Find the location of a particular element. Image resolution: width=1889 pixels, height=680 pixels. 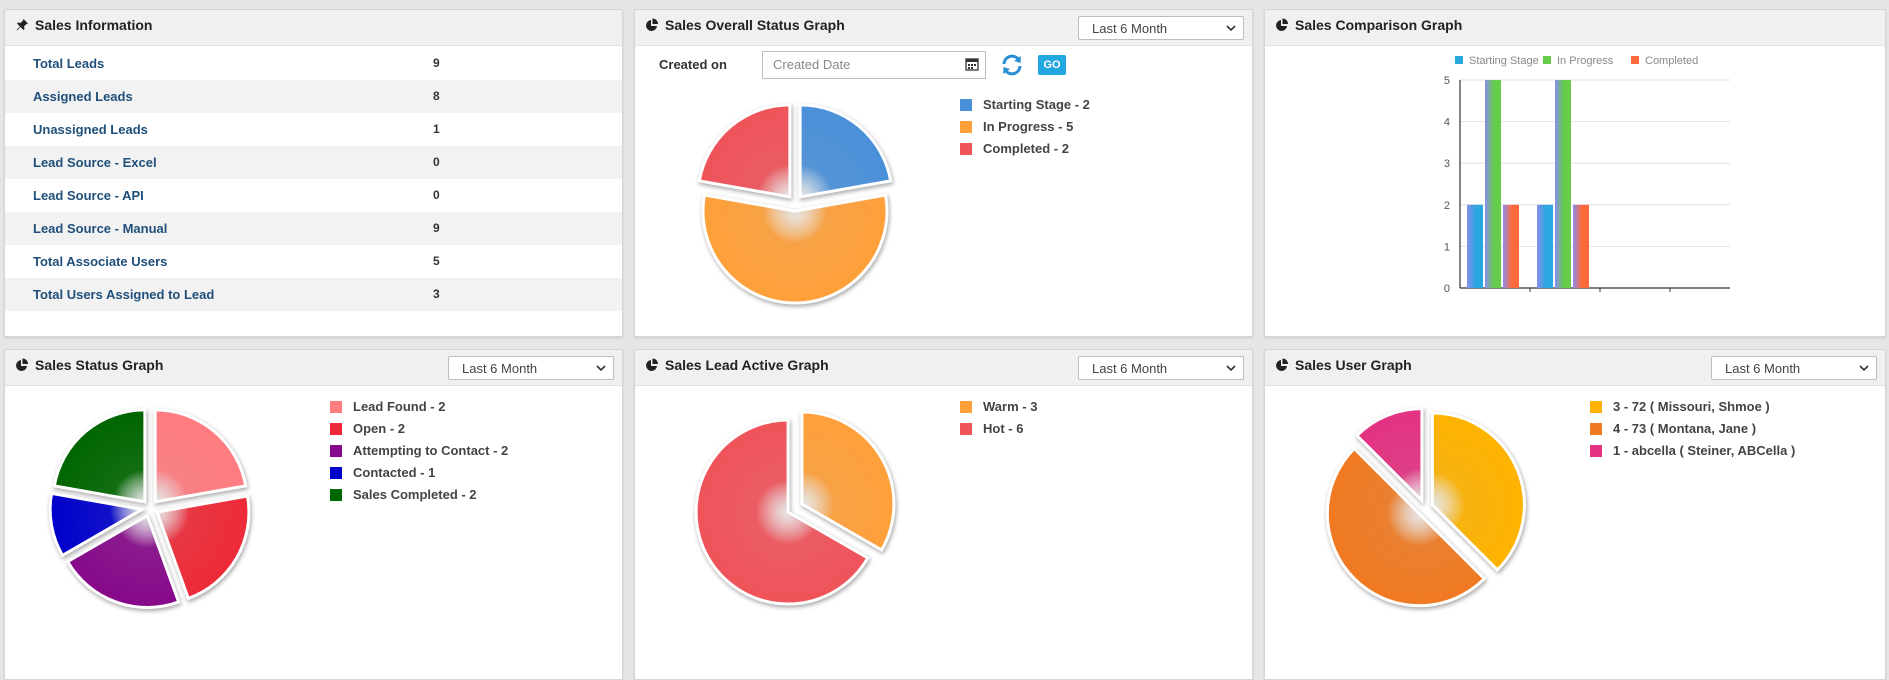

pin-icon is located at coordinates (22, 25).